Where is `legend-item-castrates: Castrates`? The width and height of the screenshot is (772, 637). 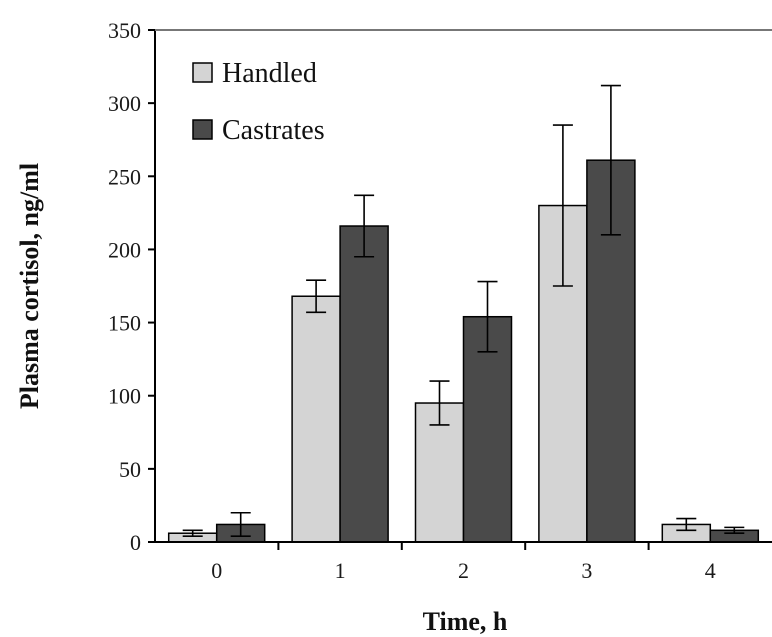 legend-item-castrates: Castrates is located at coordinates (258, 130).